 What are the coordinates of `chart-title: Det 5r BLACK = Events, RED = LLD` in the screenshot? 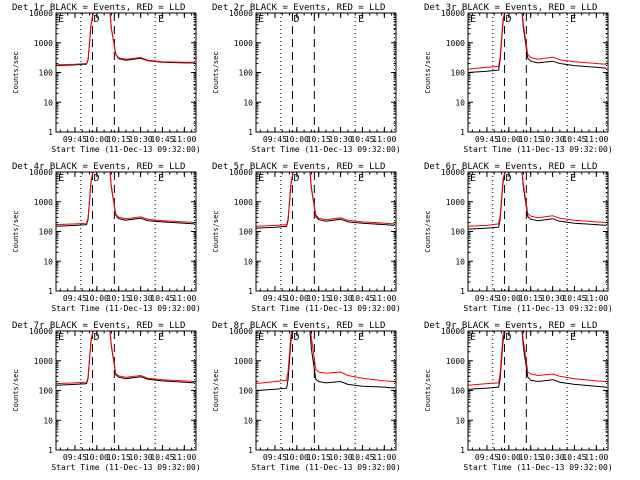 It's located at (298, 167).